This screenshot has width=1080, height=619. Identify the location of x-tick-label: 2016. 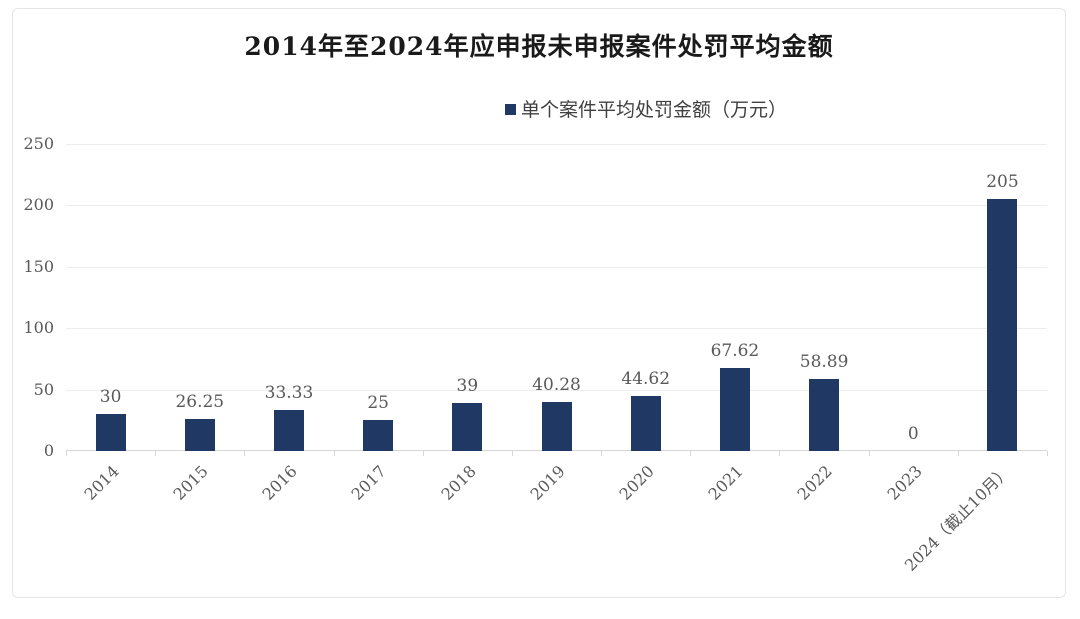
(279, 482).